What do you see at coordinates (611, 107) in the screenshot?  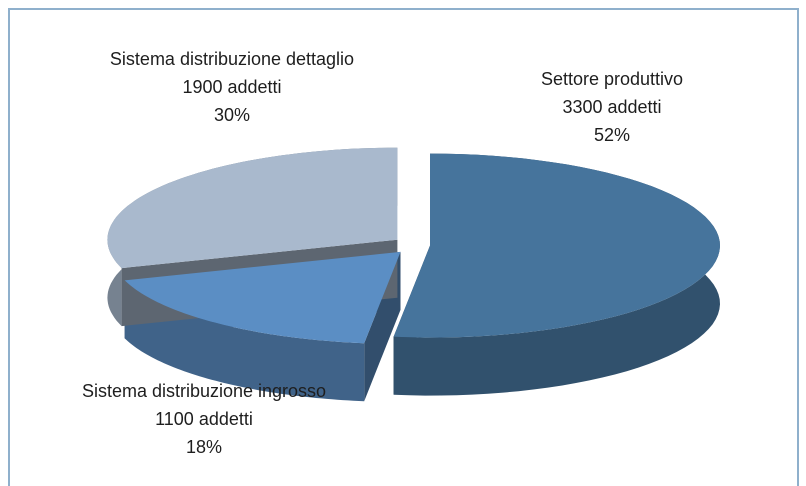 I see `slice-employees: 3300 addetti` at bounding box center [611, 107].